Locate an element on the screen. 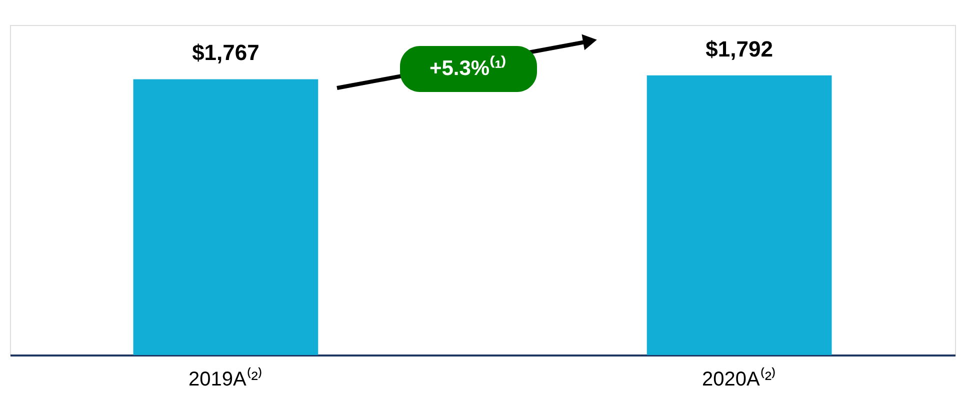  x-tick-label: 2020A⁽²⁾ is located at coordinates (739, 378).